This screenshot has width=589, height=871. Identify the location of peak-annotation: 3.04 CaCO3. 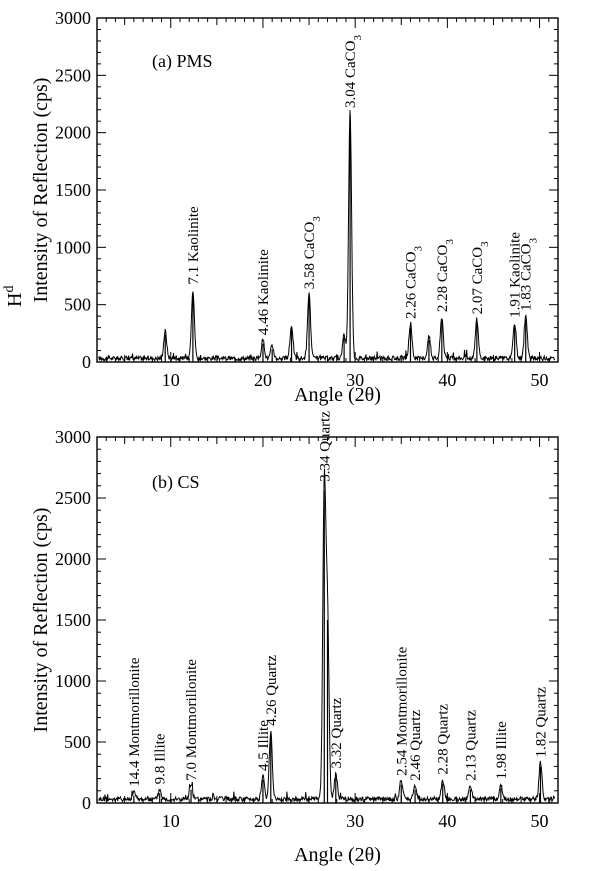
(353, 72).